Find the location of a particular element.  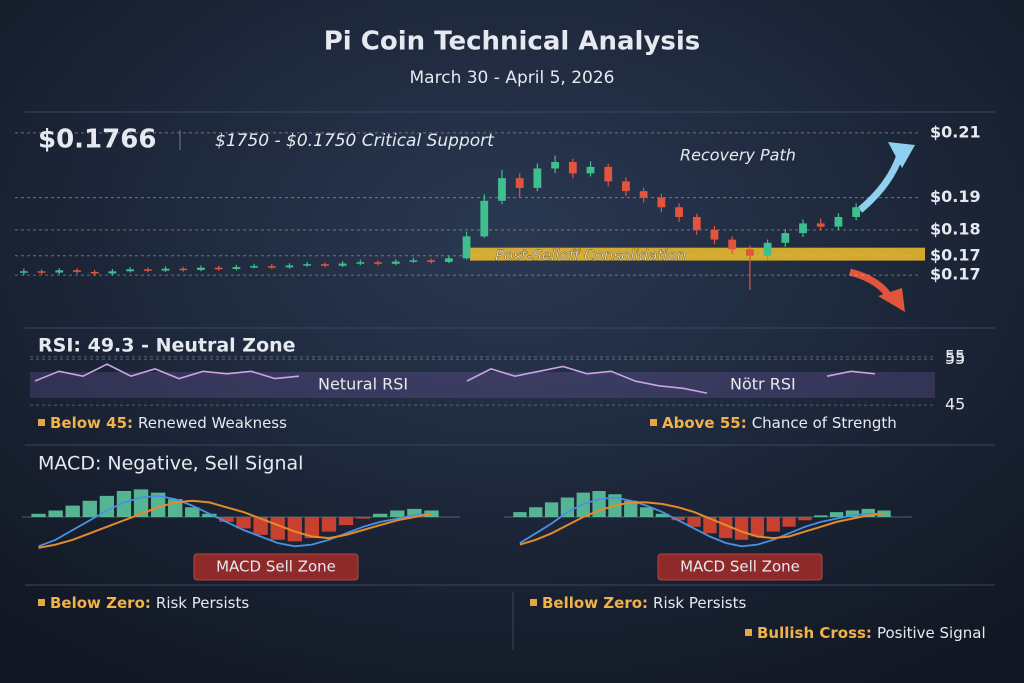

price: $0.1766 is located at coordinates (97, 140).